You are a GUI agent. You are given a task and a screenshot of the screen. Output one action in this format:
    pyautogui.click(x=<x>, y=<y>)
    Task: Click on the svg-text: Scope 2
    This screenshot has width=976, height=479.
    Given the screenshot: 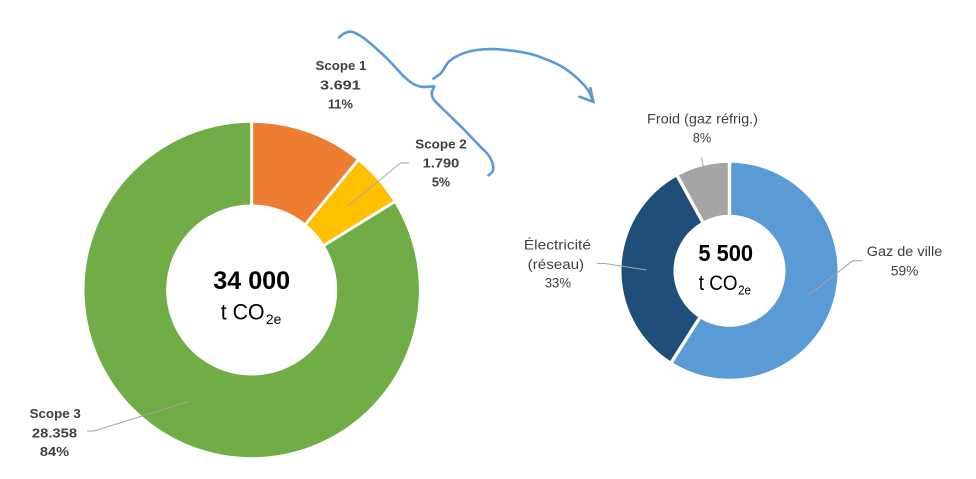 What is the action you would take?
    pyautogui.click(x=441, y=143)
    